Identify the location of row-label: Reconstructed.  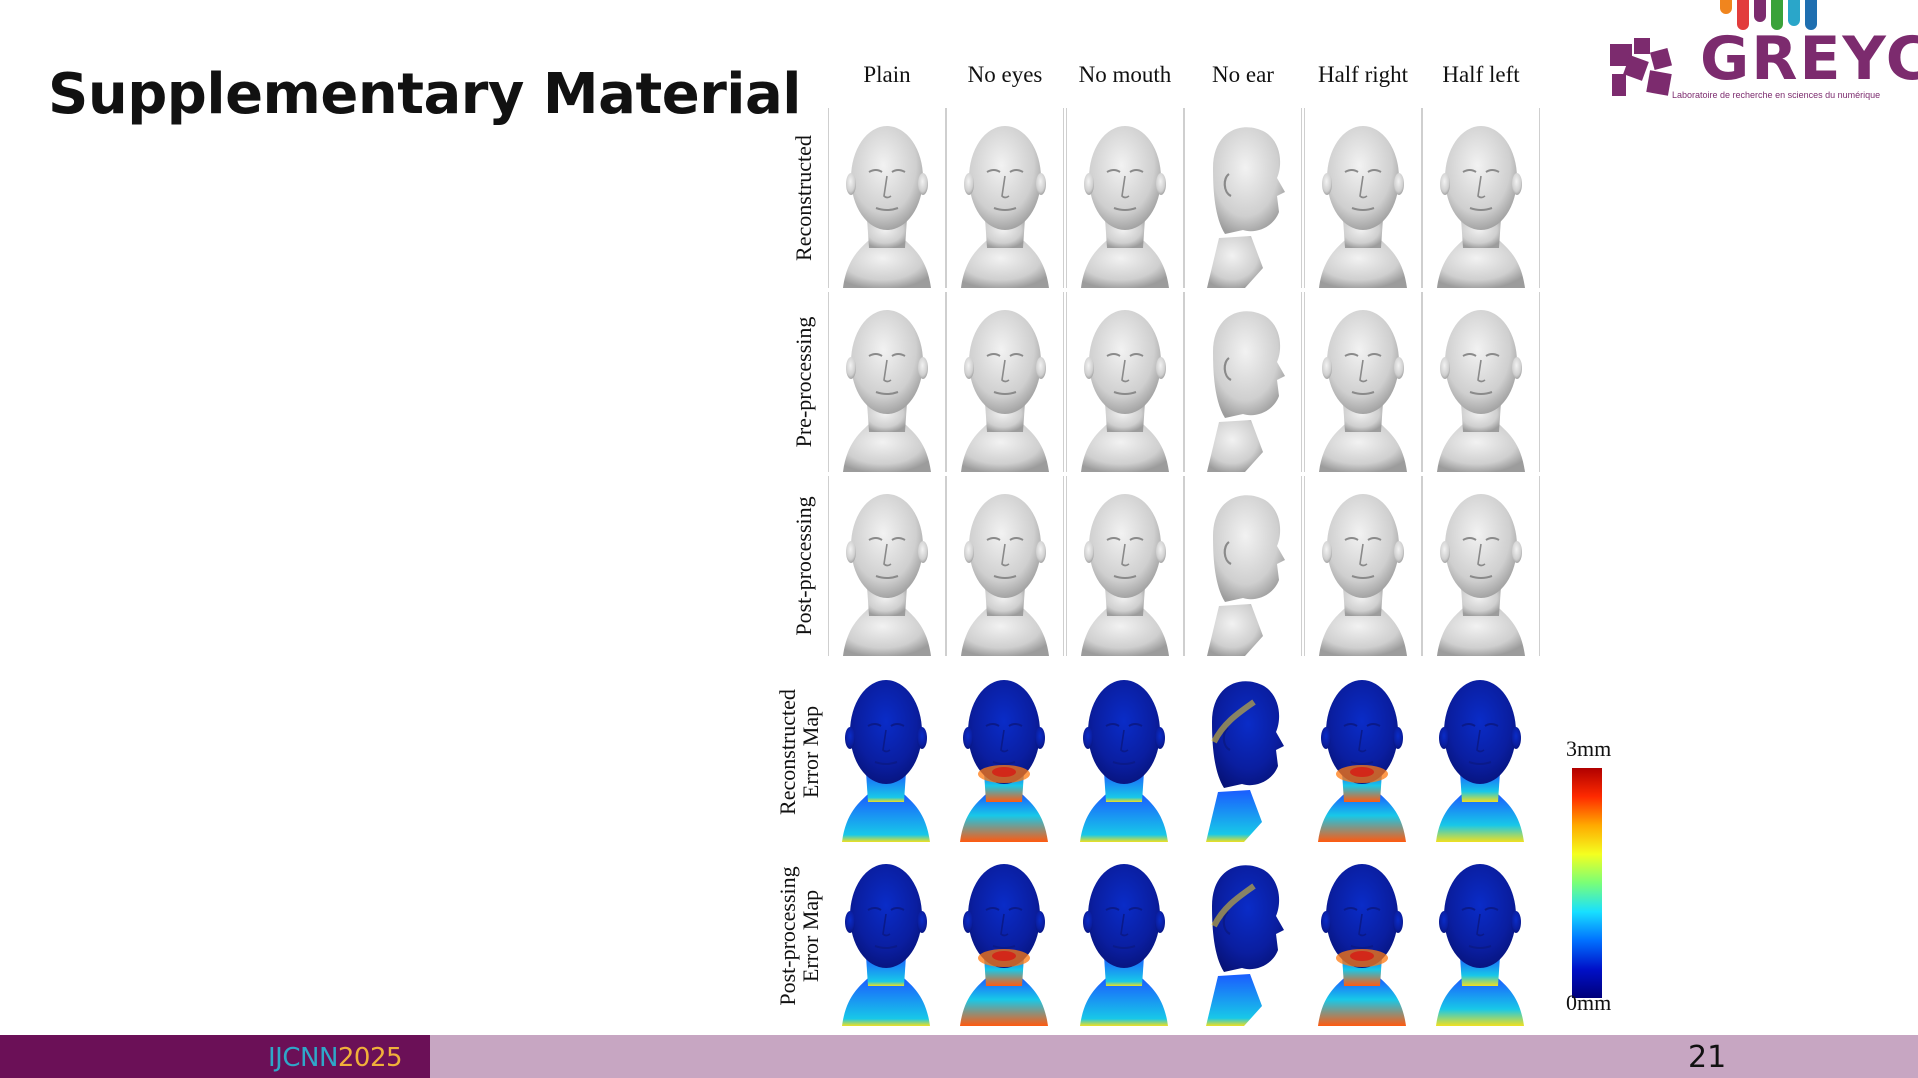
(803, 198).